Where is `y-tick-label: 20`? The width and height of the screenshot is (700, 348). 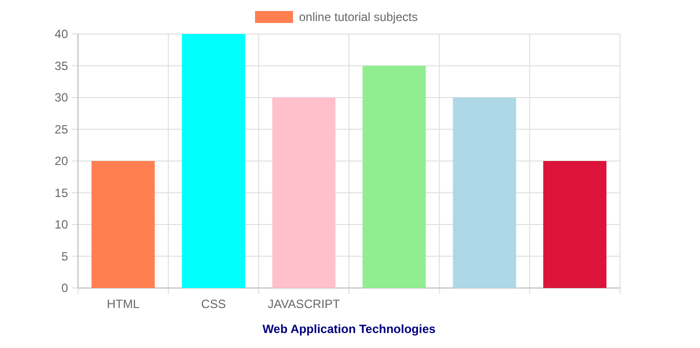 y-tick-label: 20 is located at coordinates (61, 161).